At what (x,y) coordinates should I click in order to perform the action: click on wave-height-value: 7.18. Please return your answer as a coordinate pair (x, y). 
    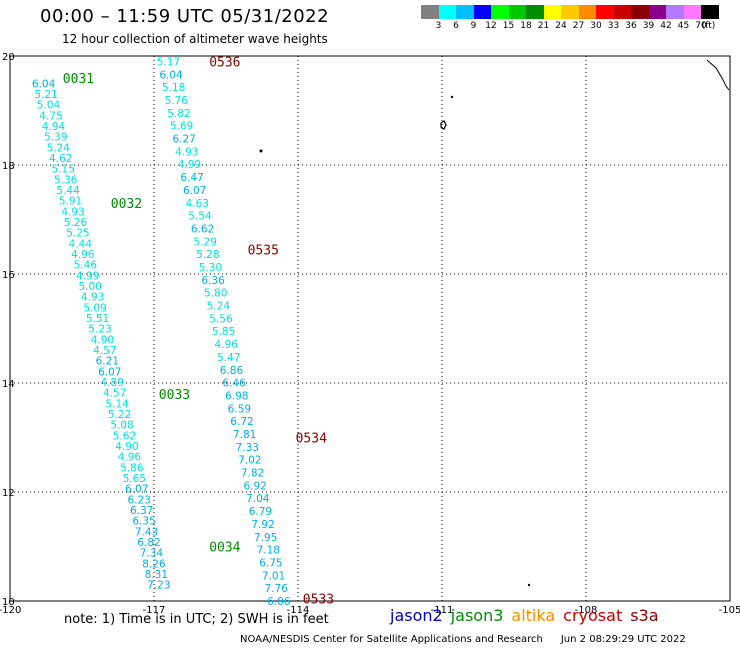
    Looking at the image, I should click on (268, 551).